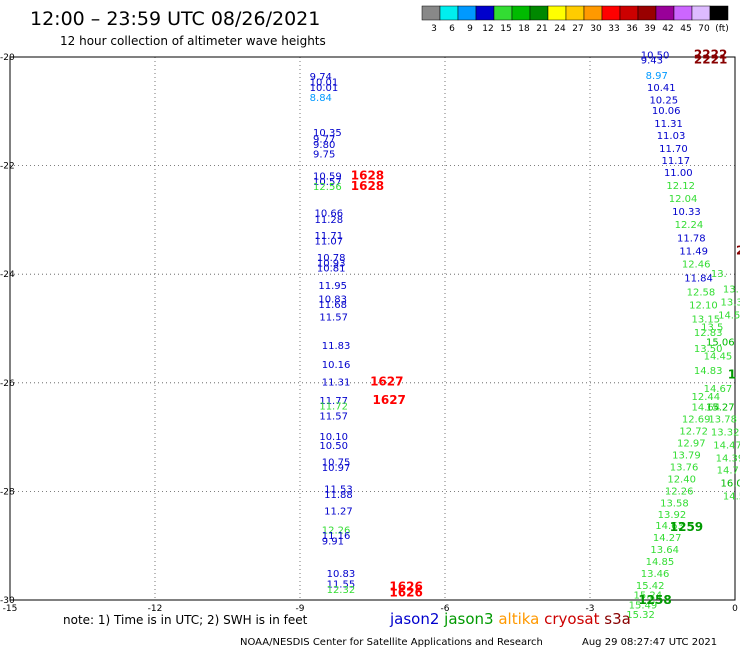  Describe the element at coordinates (7, 167) in the screenshot. I see `y-tick-label: -22` at that location.